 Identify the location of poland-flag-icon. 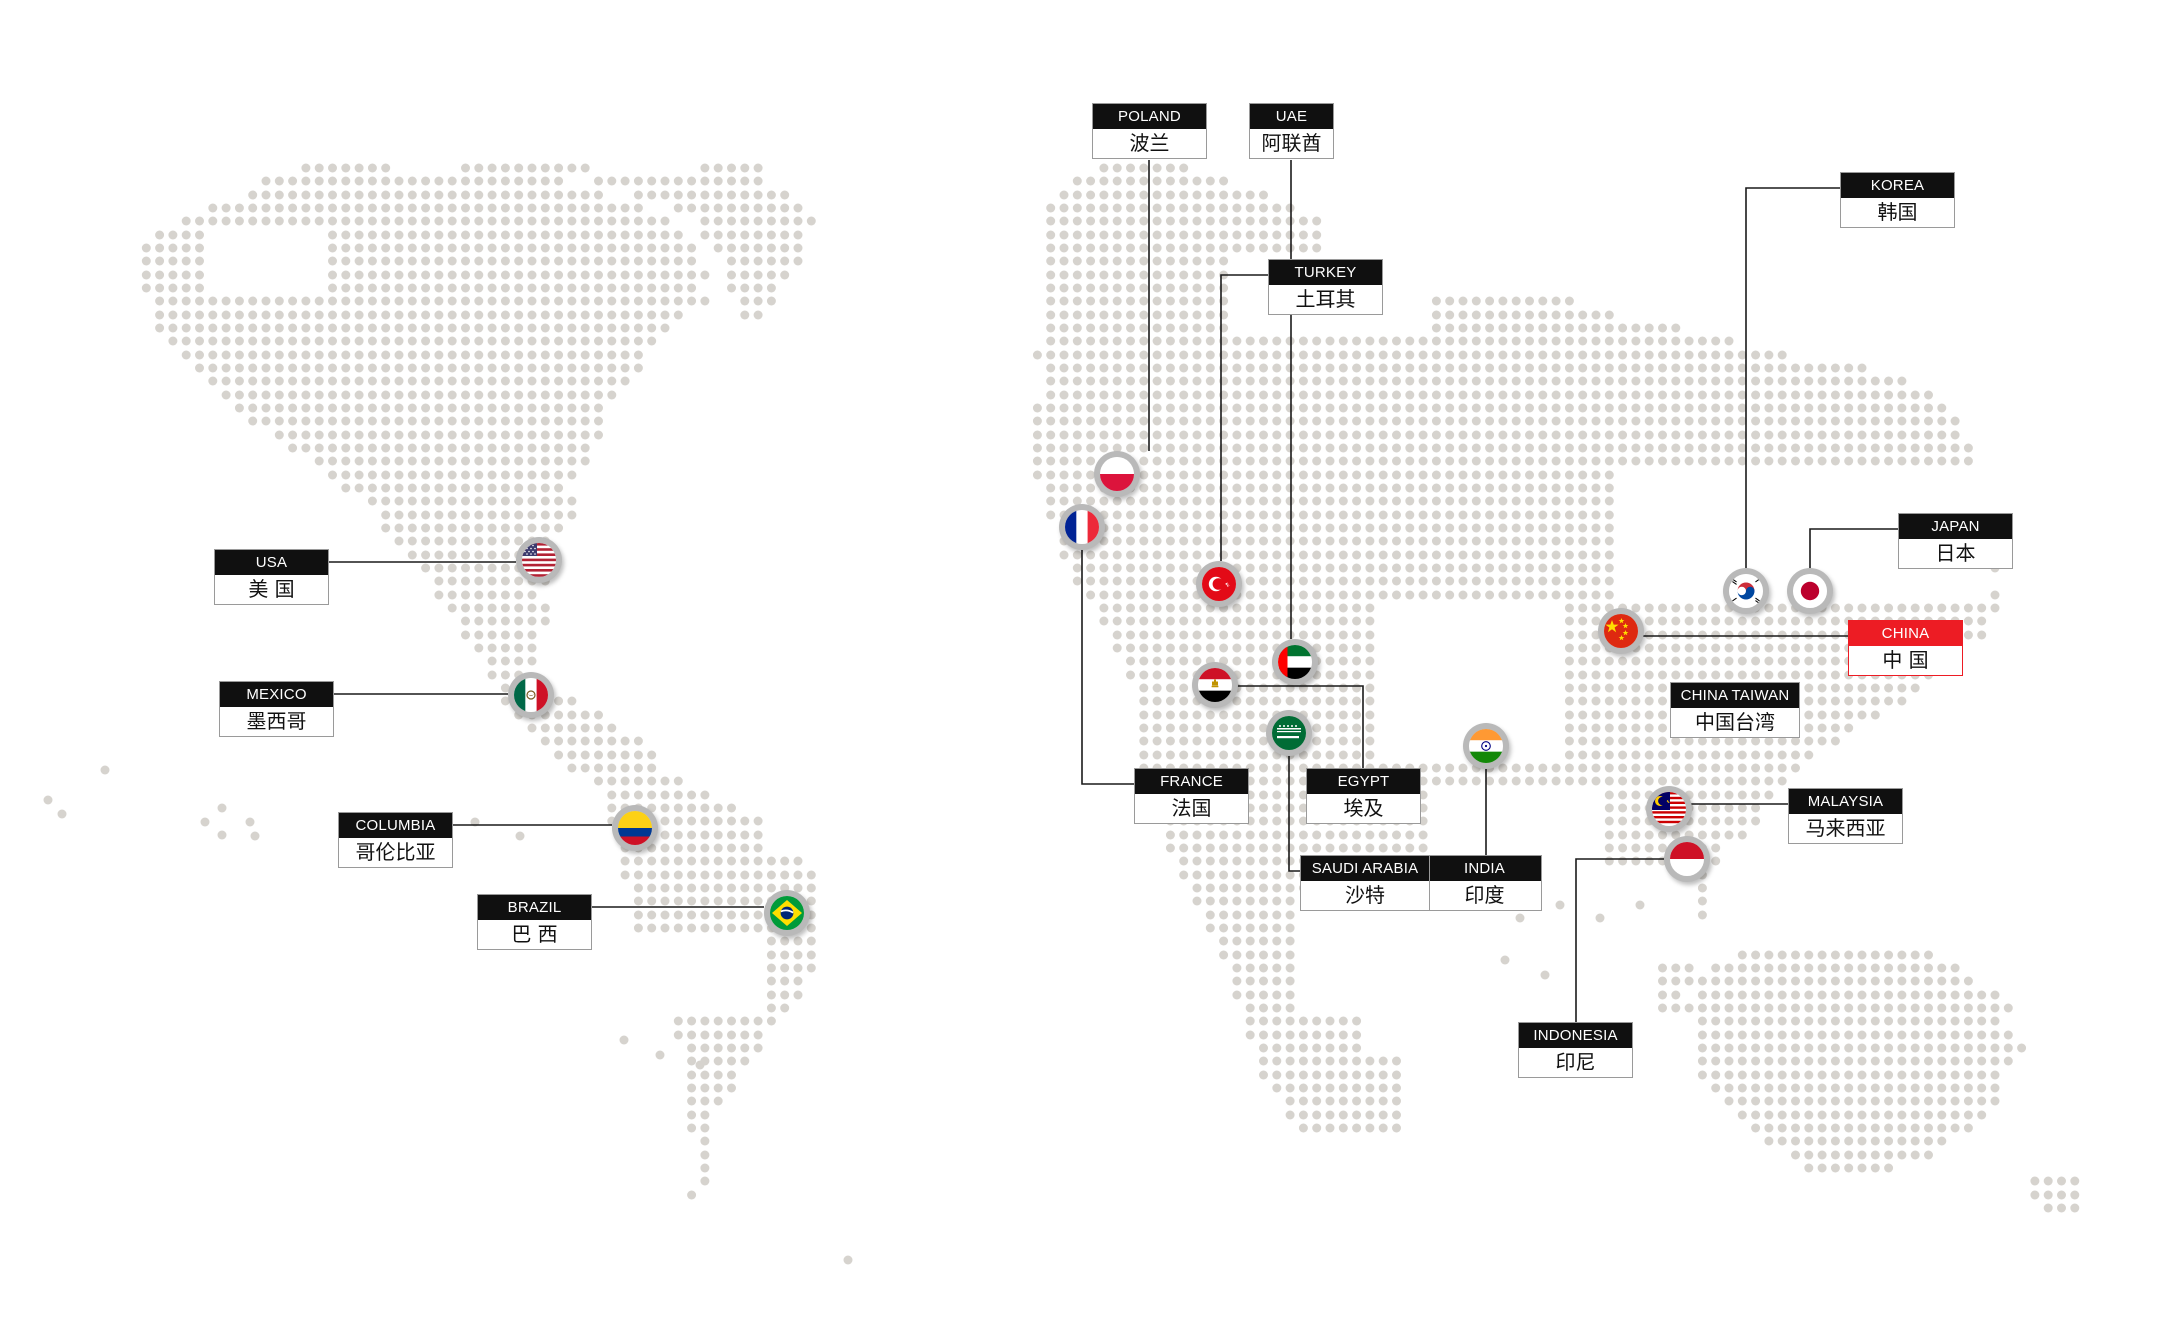
(1117, 474).